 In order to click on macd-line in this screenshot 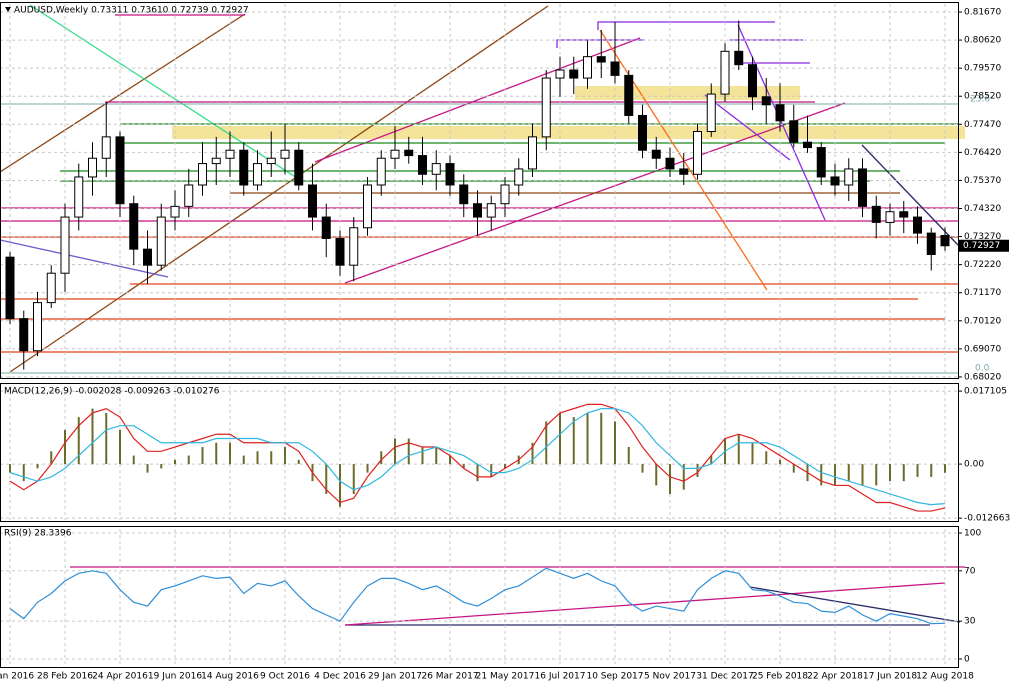, I will do `click(477, 457)`.